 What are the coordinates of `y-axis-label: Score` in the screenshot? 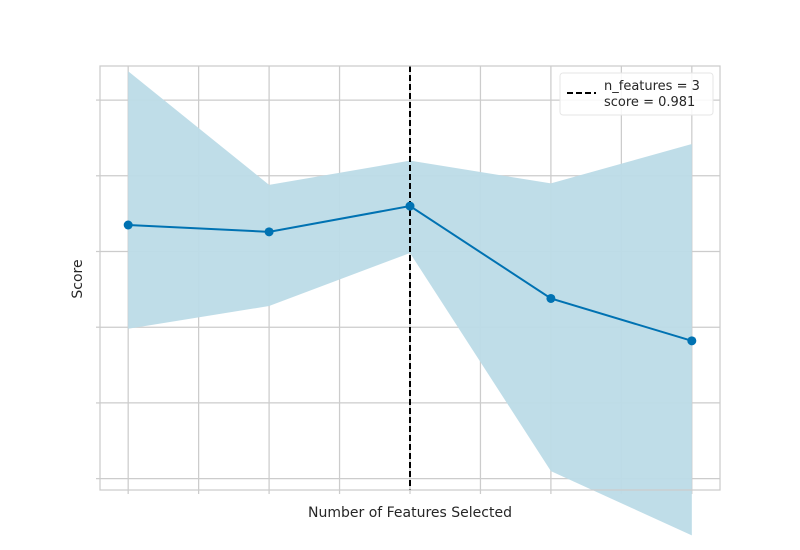 It's located at (78, 278).